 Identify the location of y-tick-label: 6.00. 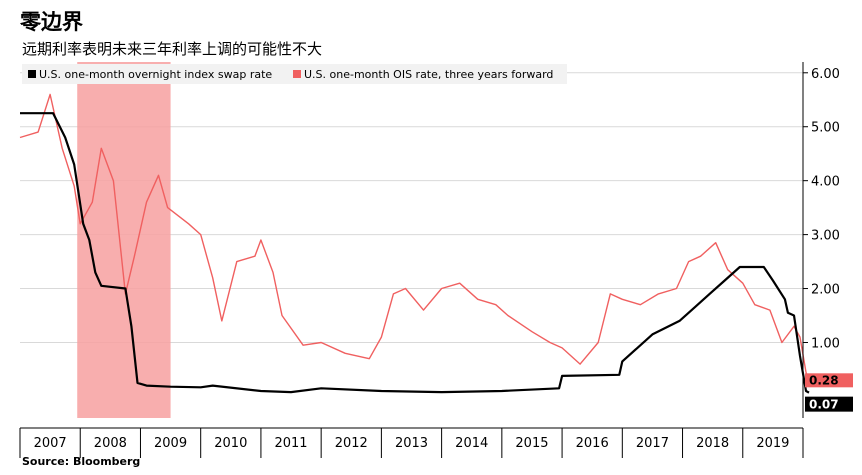
(825, 74).